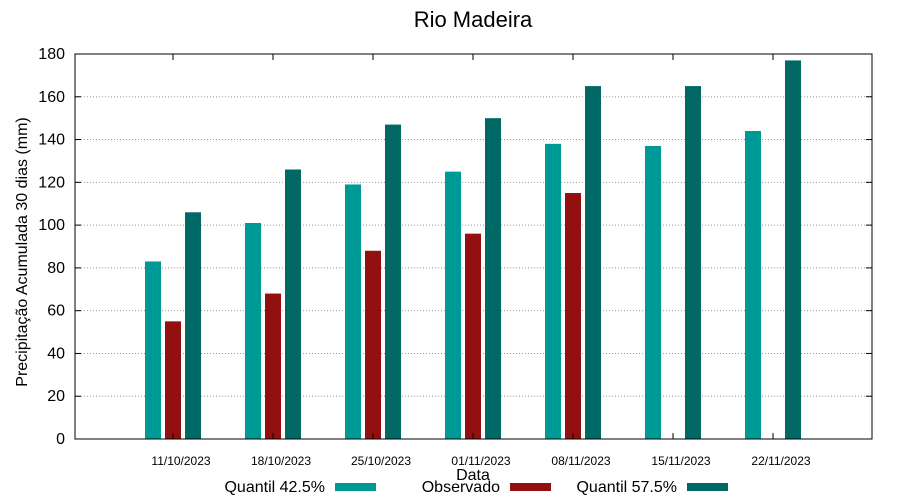 The width and height of the screenshot is (900, 500). Describe the element at coordinates (473, 19) in the screenshot. I see `chart-title: Rio Madeira` at that location.